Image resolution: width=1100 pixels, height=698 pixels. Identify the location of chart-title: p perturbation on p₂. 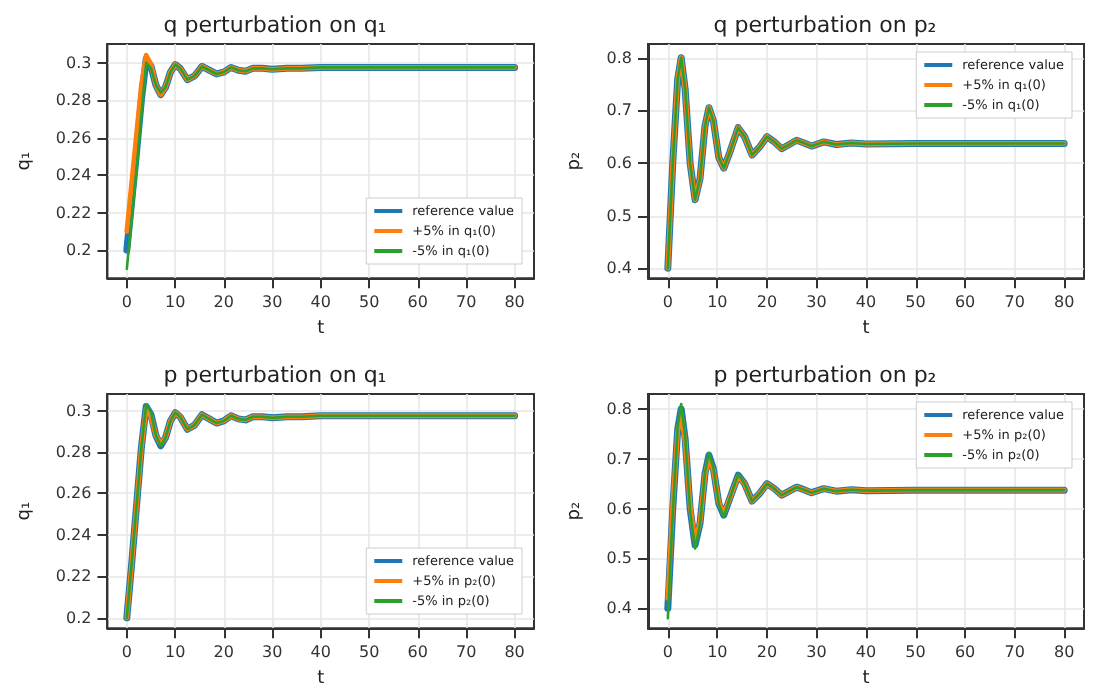
(825, 374).